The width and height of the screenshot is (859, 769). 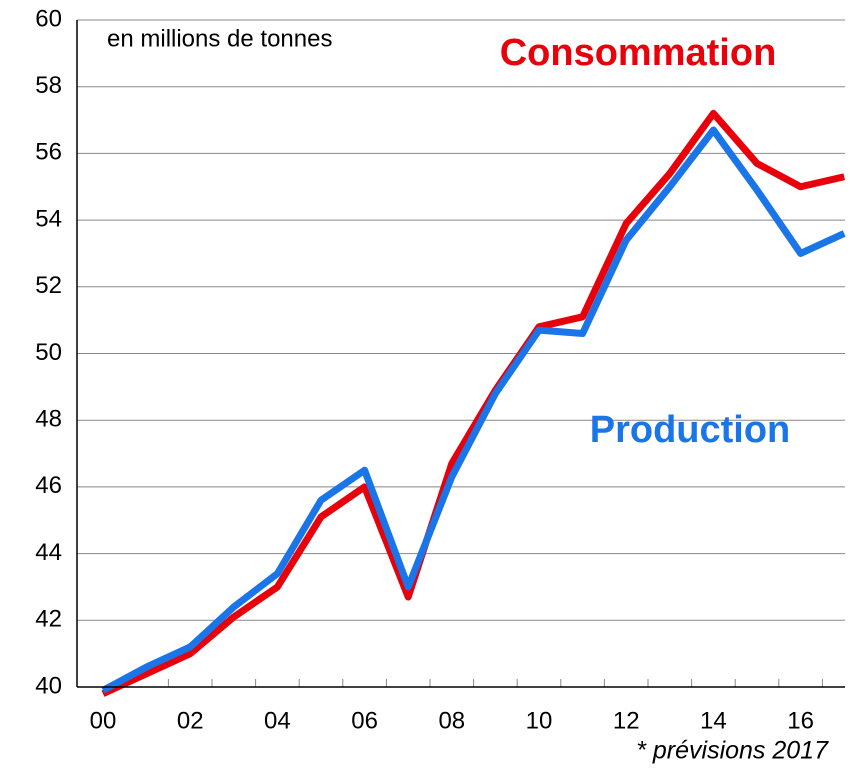 I want to click on x-tick-label: 06, so click(x=364, y=720).